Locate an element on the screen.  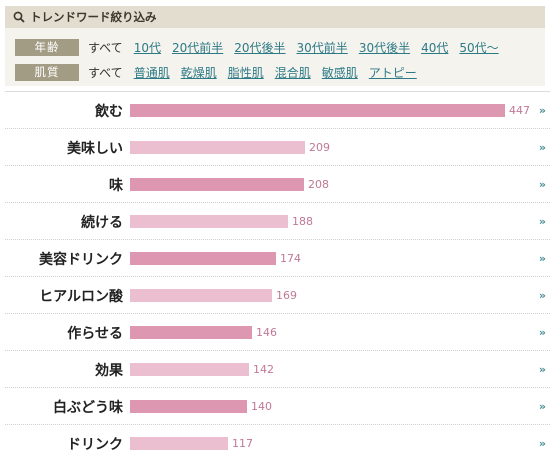
ranking-row: 飲む 447 » is located at coordinates (277, 109).